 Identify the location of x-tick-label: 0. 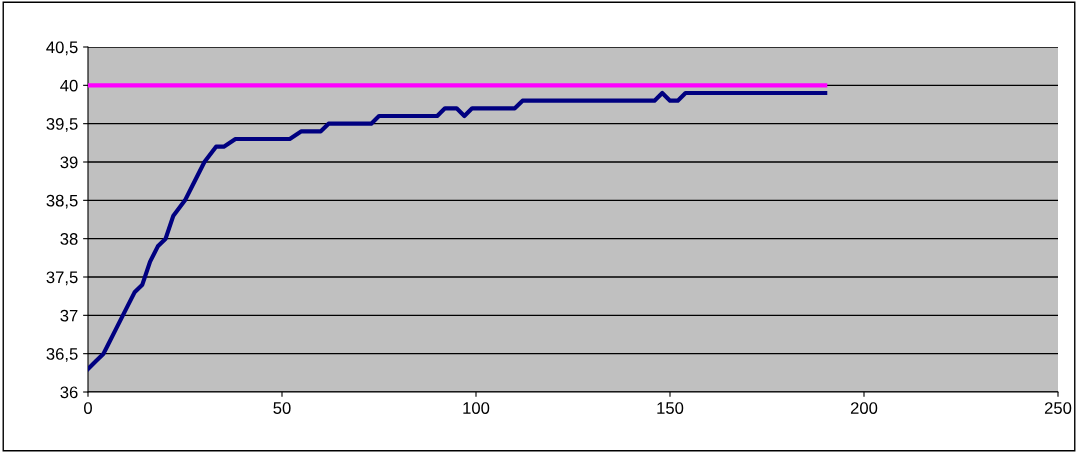
(88, 408).